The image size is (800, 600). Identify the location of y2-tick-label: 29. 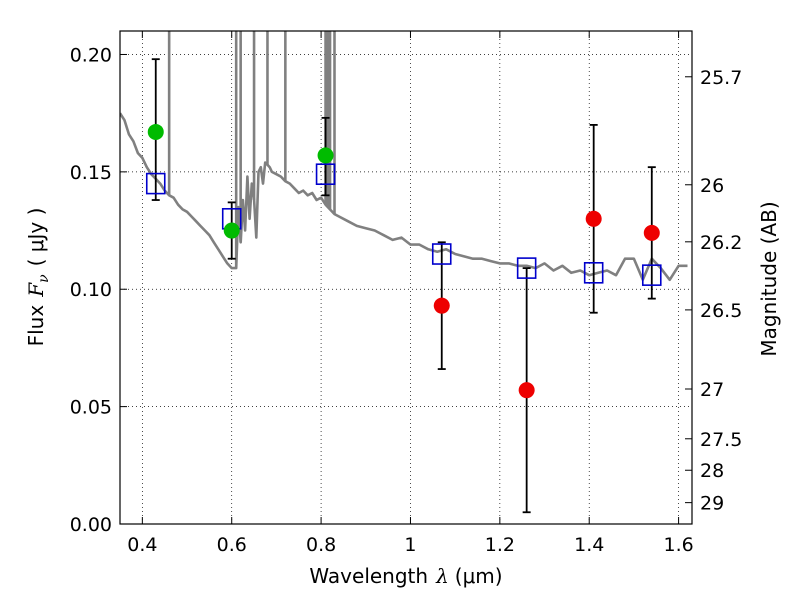
(712, 504).